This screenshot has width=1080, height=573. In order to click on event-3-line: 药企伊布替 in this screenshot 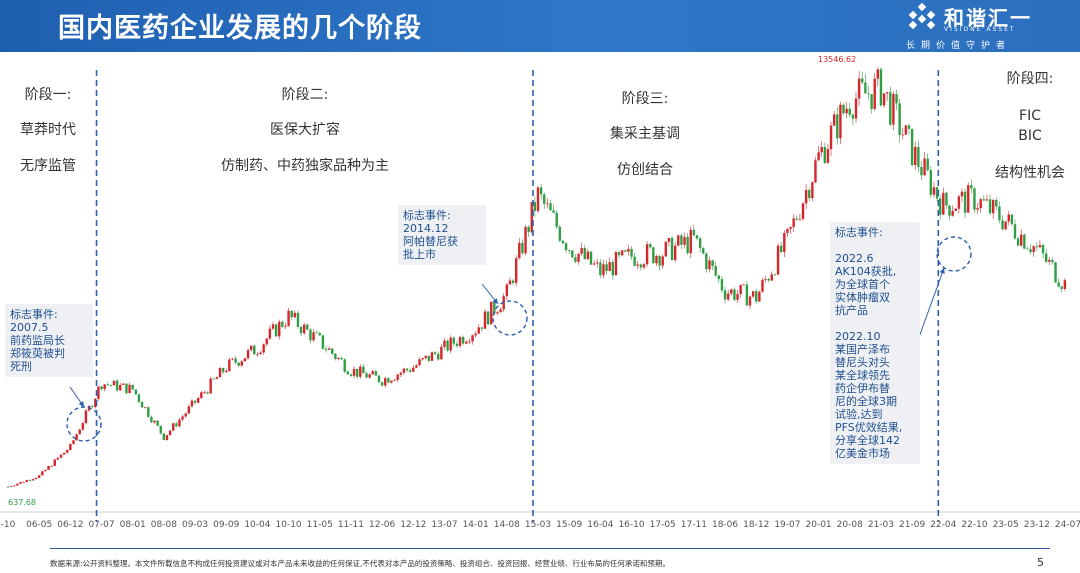, I will do `click(862, 388)`.